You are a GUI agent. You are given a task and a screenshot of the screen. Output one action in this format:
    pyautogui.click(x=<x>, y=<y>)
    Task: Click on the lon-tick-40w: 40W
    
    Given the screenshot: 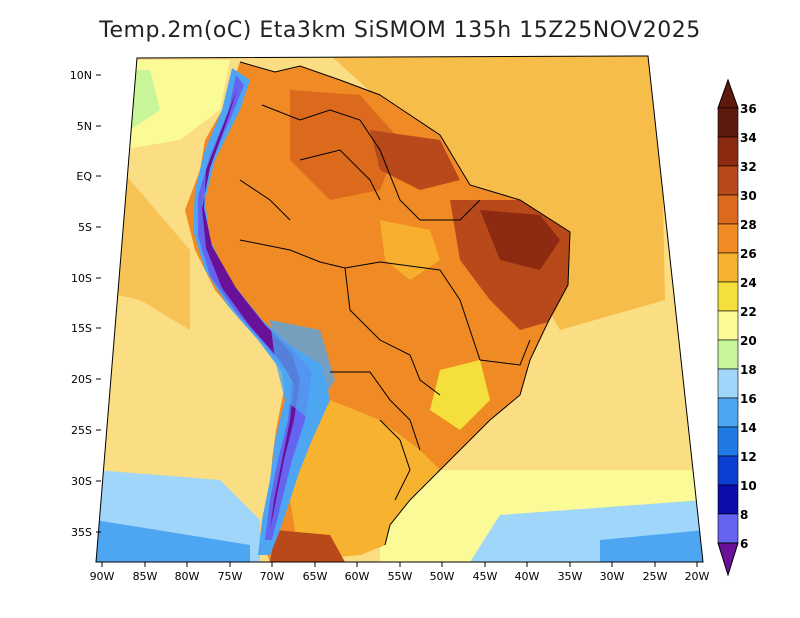 What is the action you would take?
    pyautogui.click(x=527, y=576)
    